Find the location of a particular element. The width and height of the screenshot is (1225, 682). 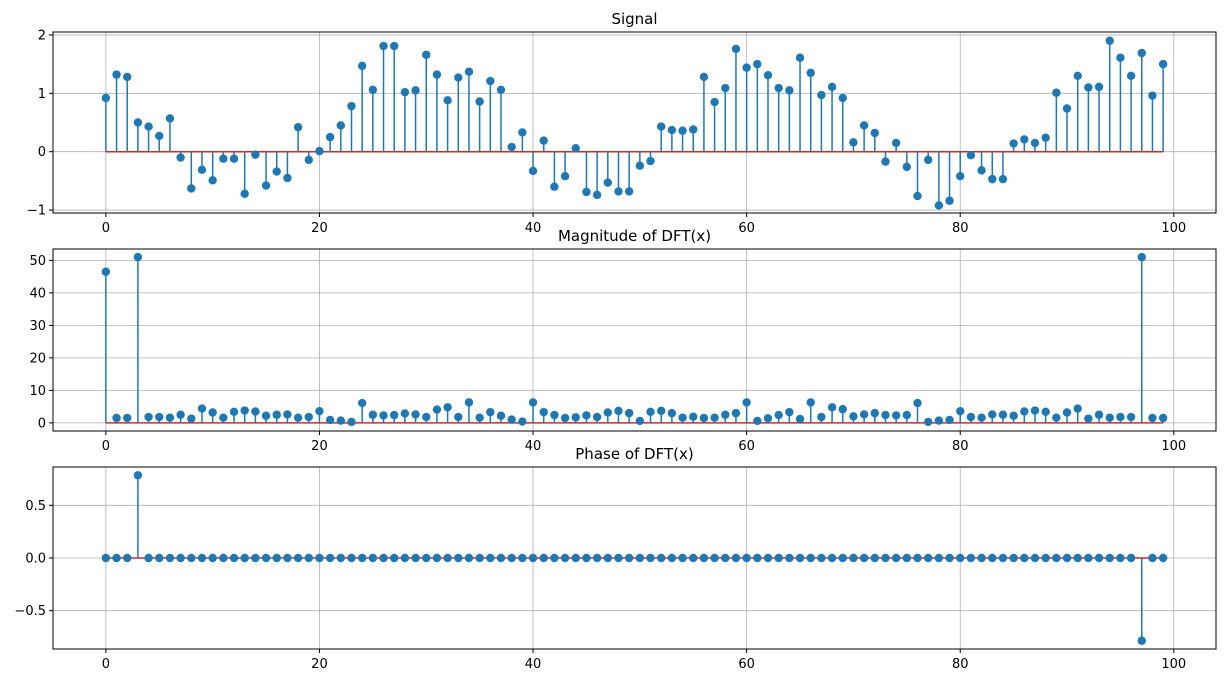

y-tick-label: 0 is located at coordinates (42, 152).